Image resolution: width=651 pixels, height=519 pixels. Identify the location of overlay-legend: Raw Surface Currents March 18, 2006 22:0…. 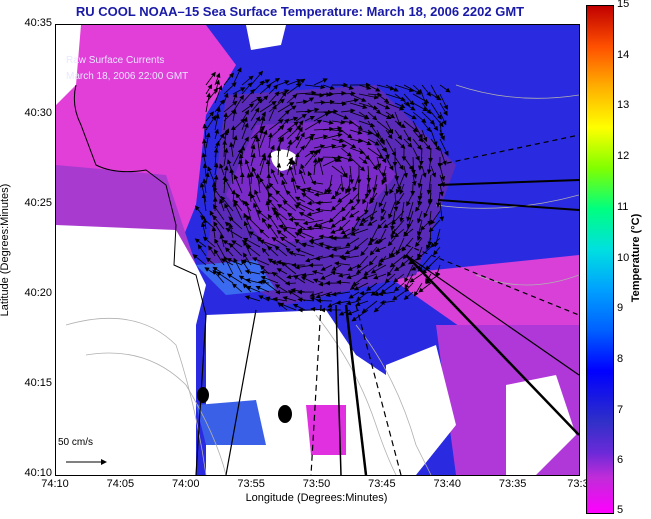
(127, 69).